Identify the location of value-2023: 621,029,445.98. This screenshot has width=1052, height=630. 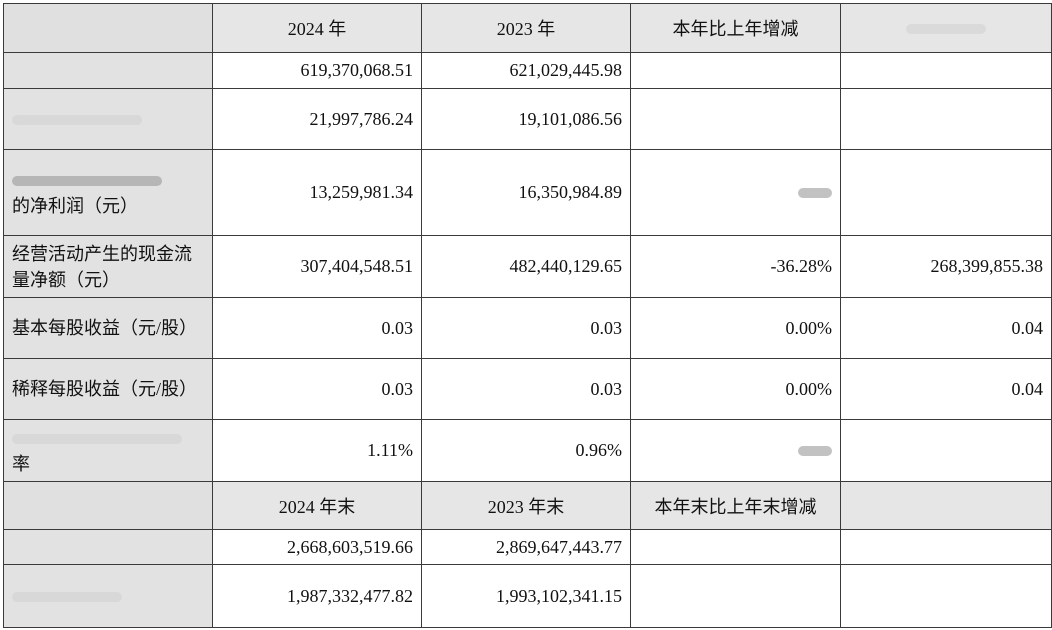
(526, 70).